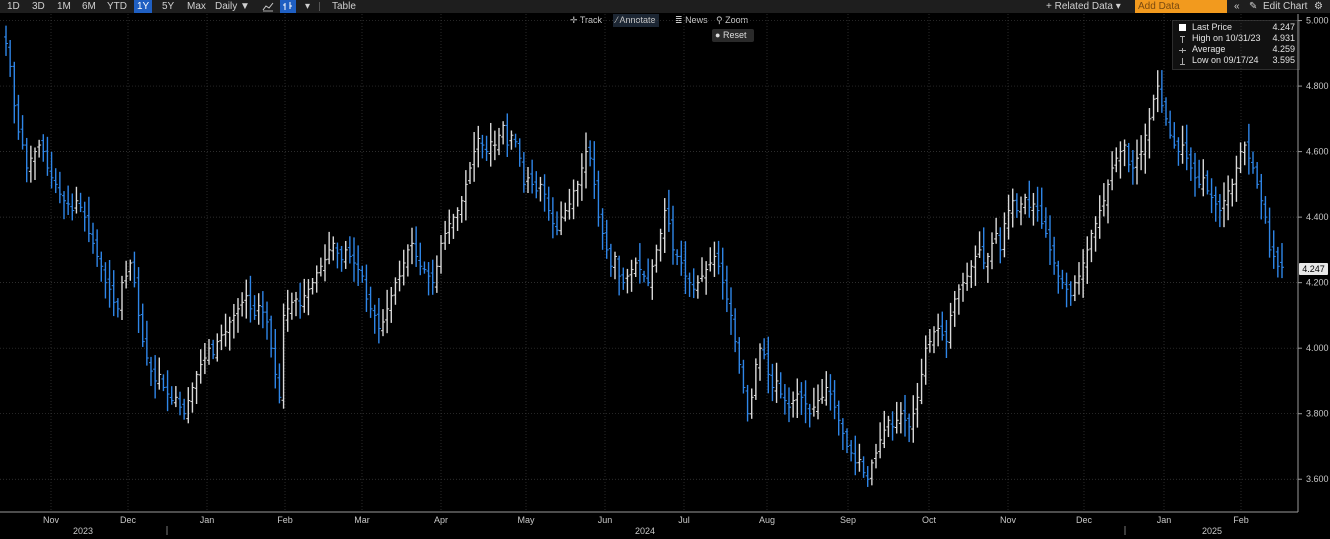 This screenshot has width=1330, height=539. I want to click on crosshair-icon: ✛, so click(574, 20).